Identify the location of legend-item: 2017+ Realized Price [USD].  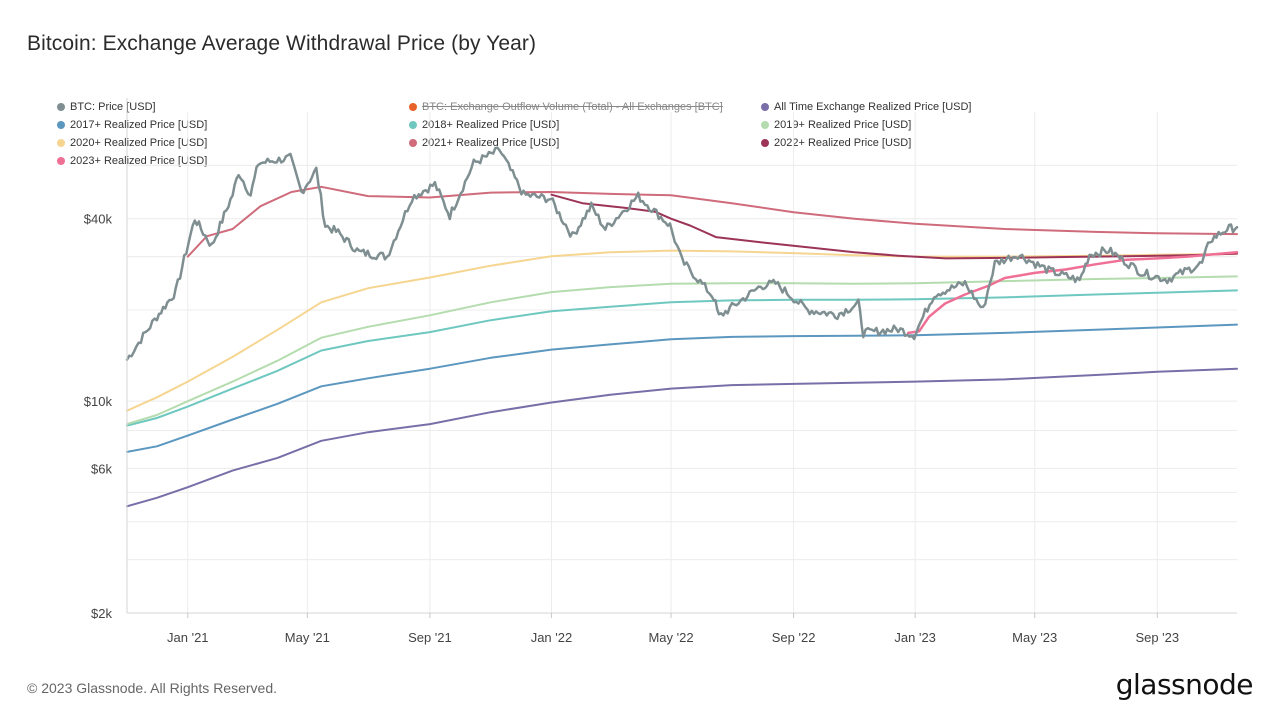
(233, 124).